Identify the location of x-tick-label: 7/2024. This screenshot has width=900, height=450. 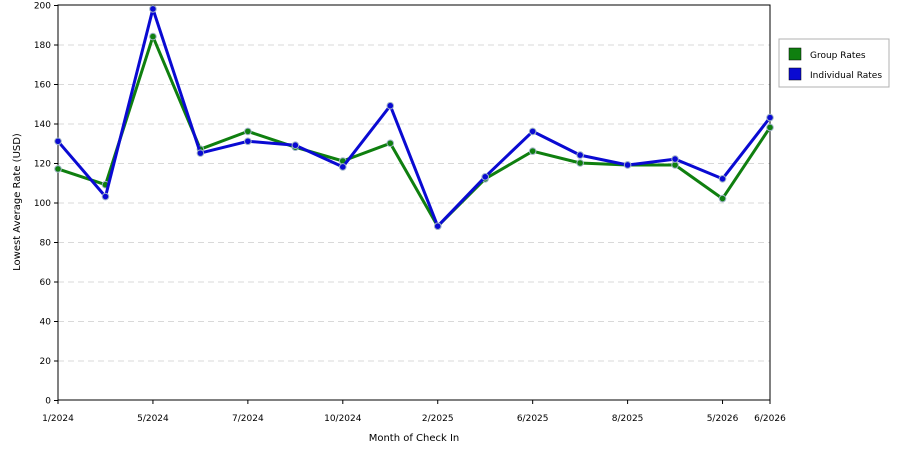
(248, 419).